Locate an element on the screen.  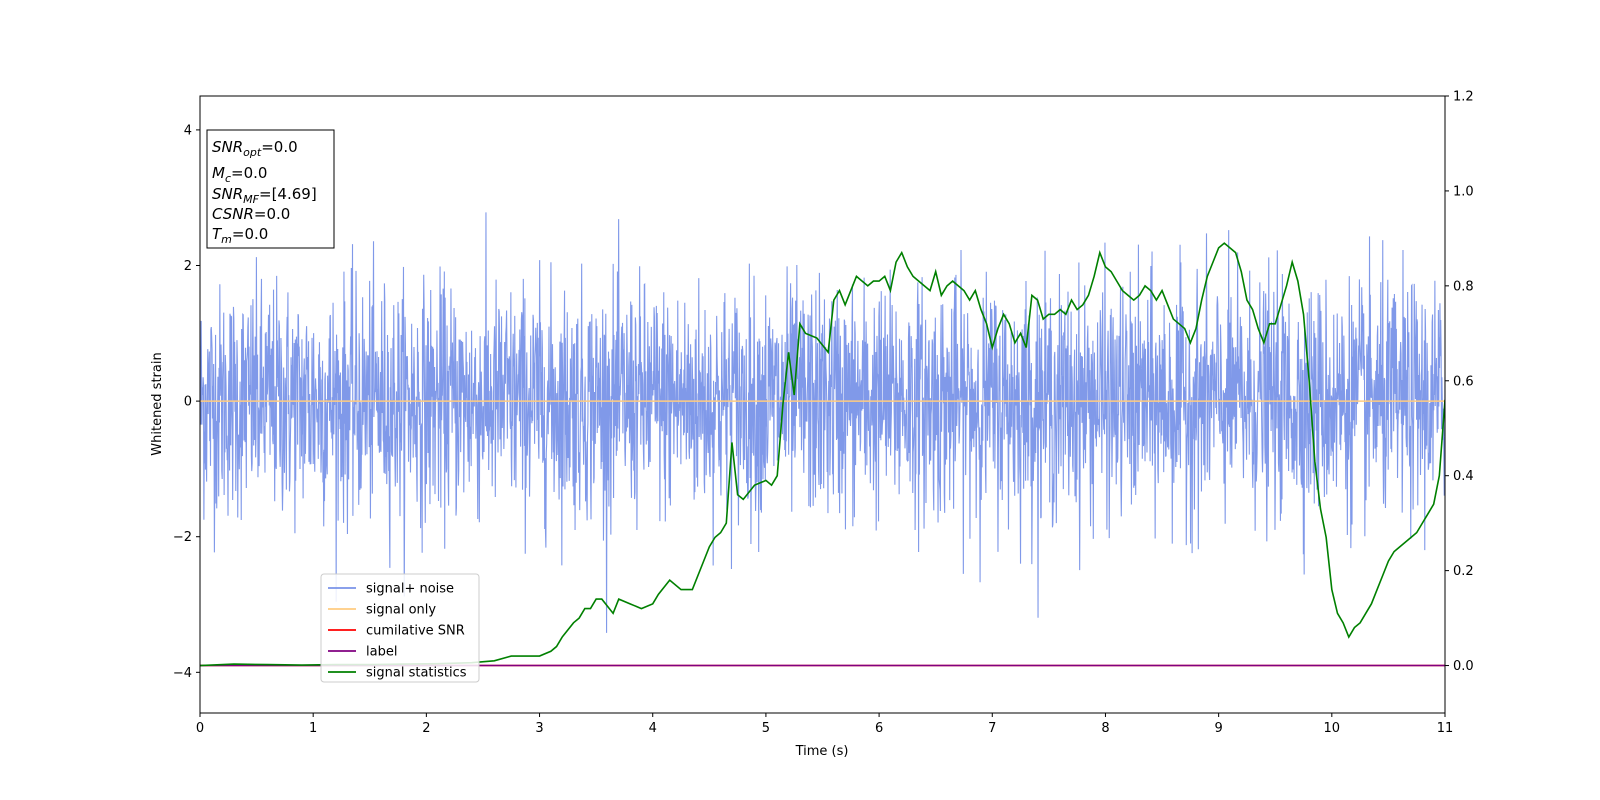
y2-tick-label: 0.0 is located at coordinates (1463, 666).